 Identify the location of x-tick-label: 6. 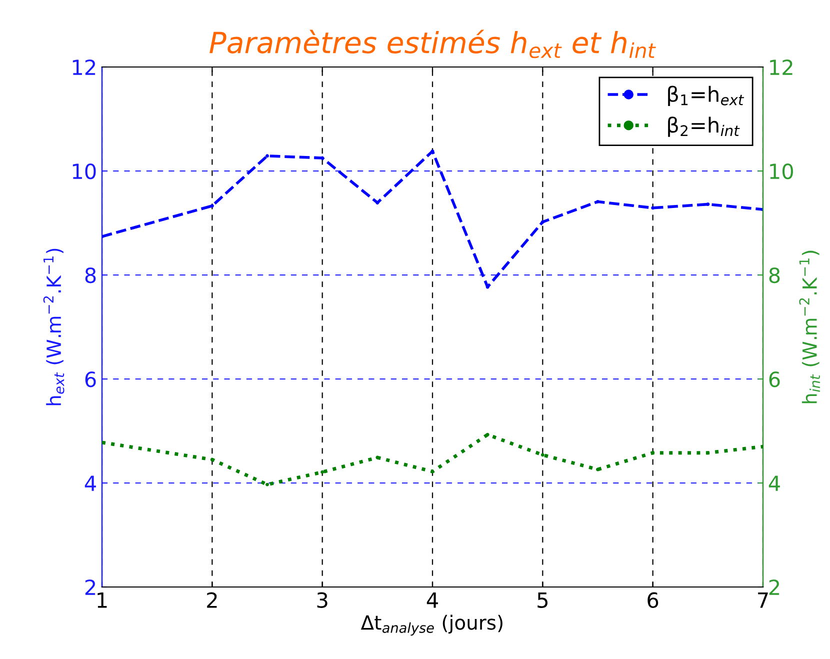
(653, 600).